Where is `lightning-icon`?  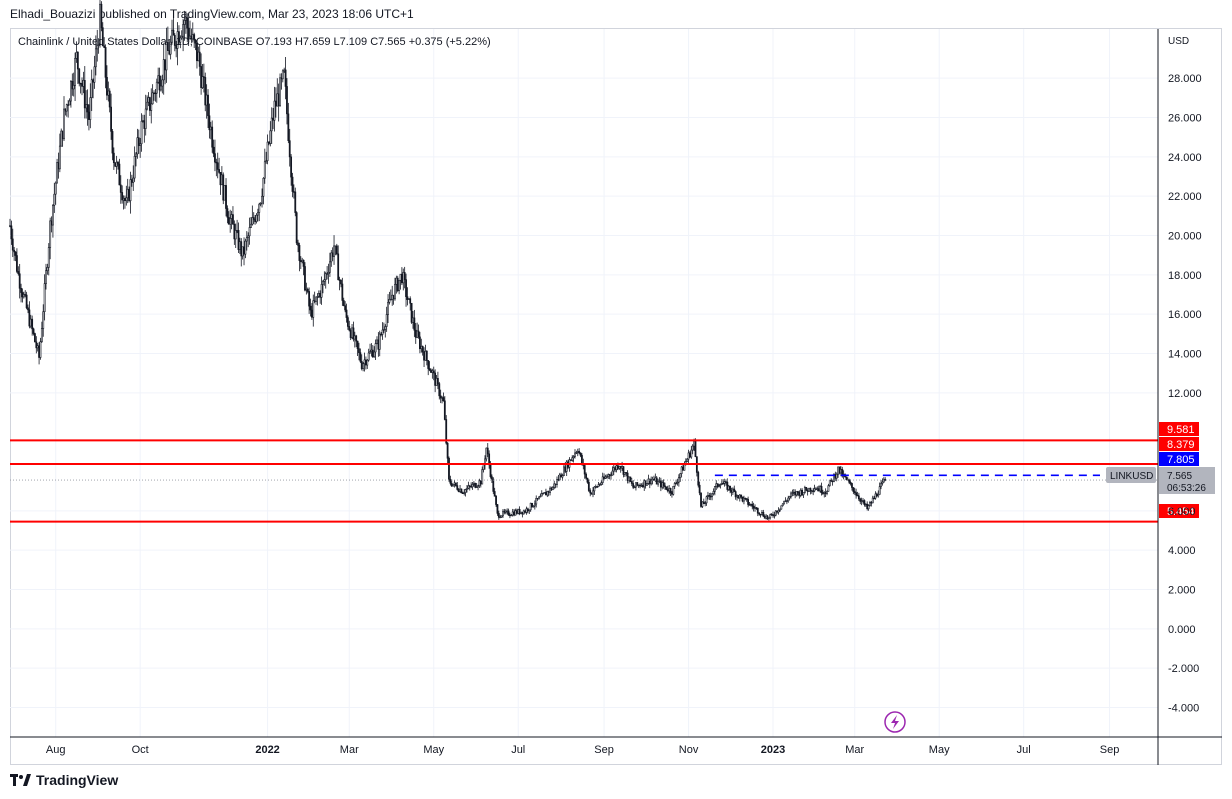
lightning-icon is located at coordinates (895, 722).